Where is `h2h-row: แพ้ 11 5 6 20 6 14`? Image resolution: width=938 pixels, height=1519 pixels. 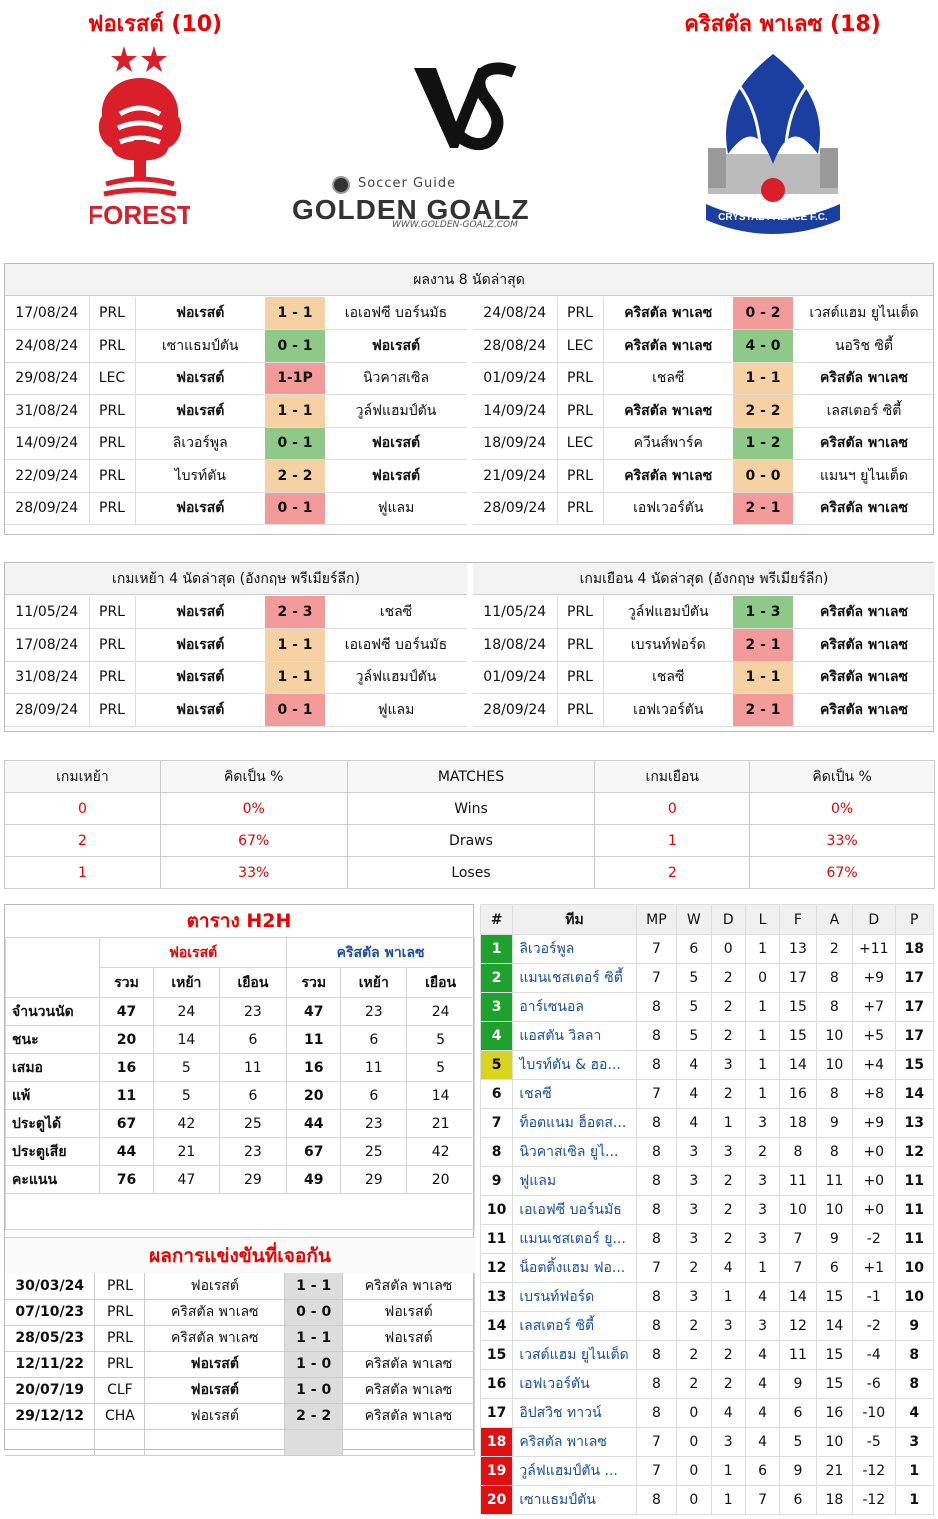
h2h-row: แพ้ 11 5 6 20 6 14 is located at coordinates (240, 1095).